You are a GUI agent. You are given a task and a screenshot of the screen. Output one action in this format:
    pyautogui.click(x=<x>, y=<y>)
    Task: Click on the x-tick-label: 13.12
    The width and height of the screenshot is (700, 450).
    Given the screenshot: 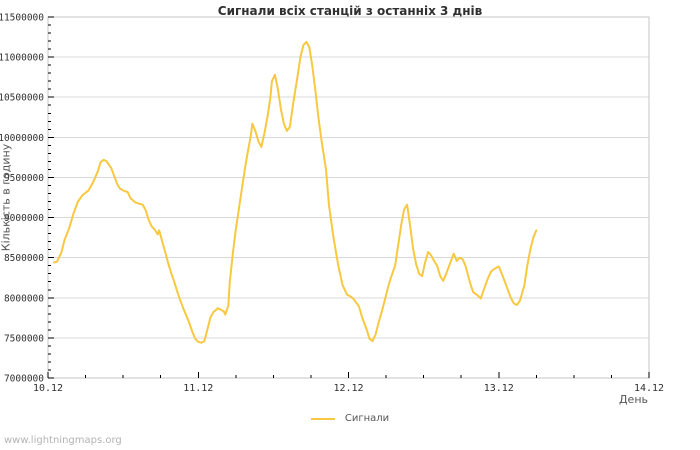 What is the action you would take?
    pyautogui.click(x=499, y=388)
    